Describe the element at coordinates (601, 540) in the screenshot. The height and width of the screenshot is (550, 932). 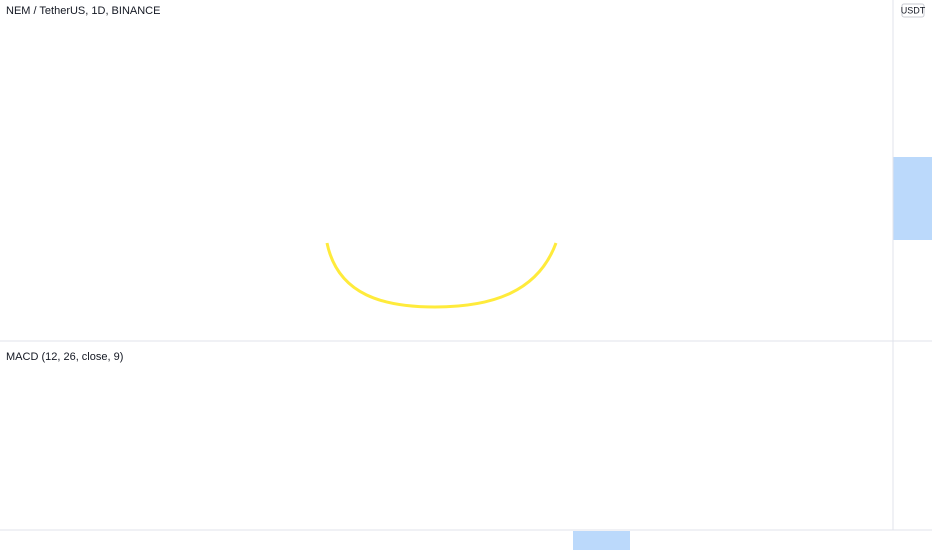
I see `time-highlight` at that location.